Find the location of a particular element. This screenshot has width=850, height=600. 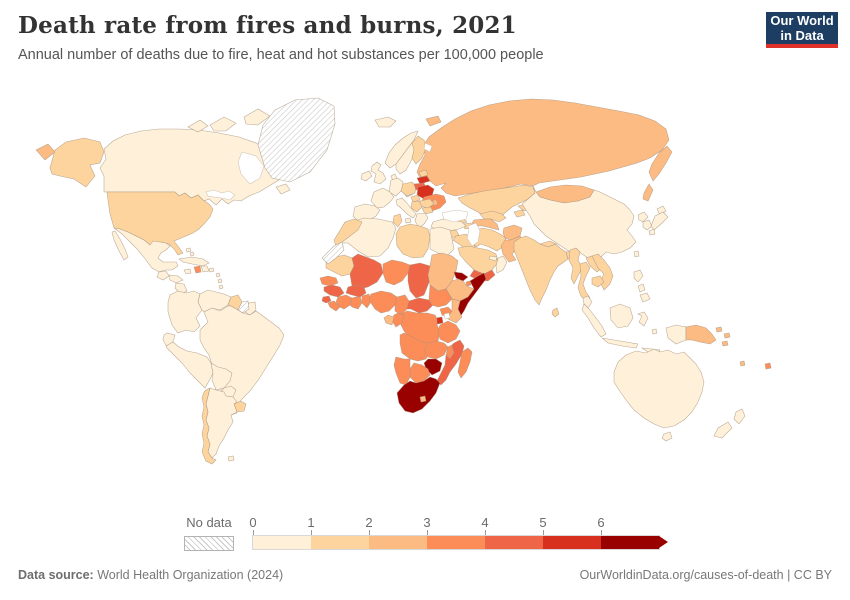

region-vanuatu is located at coordinates (742, 363).